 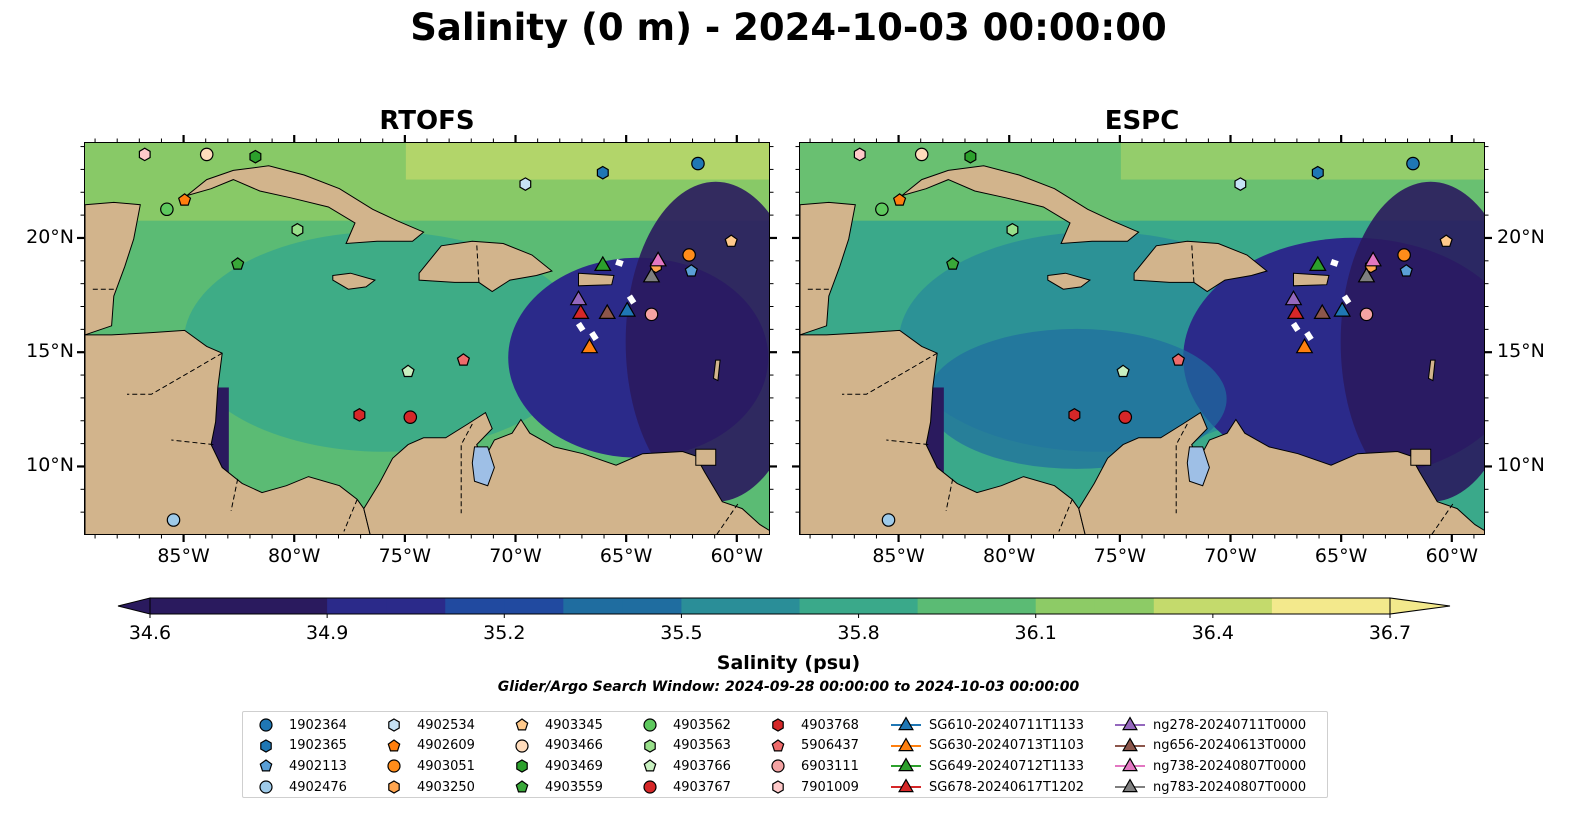 I want to click on colorbar-tick-label: 36.7, so click(x=1390, y=633).